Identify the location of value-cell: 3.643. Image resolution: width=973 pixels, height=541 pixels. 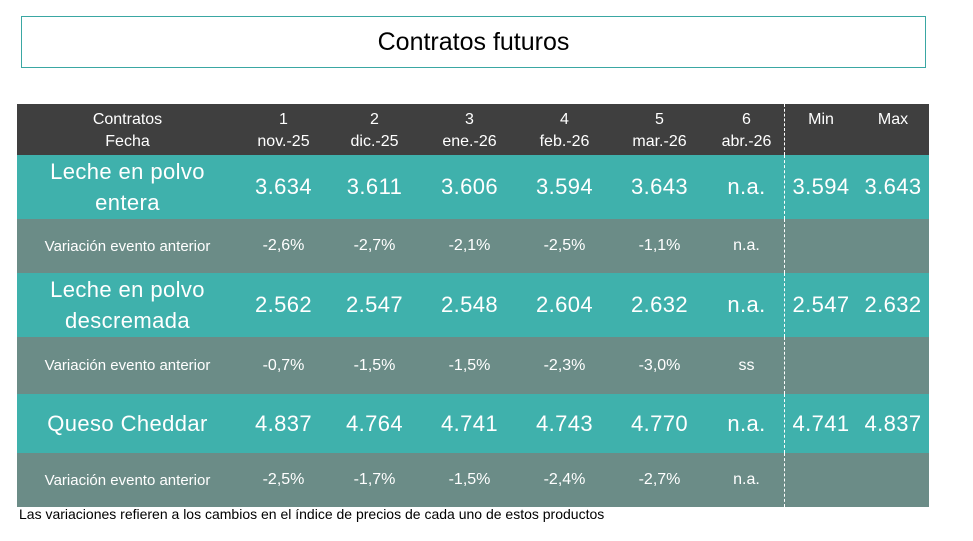
(659, 186).